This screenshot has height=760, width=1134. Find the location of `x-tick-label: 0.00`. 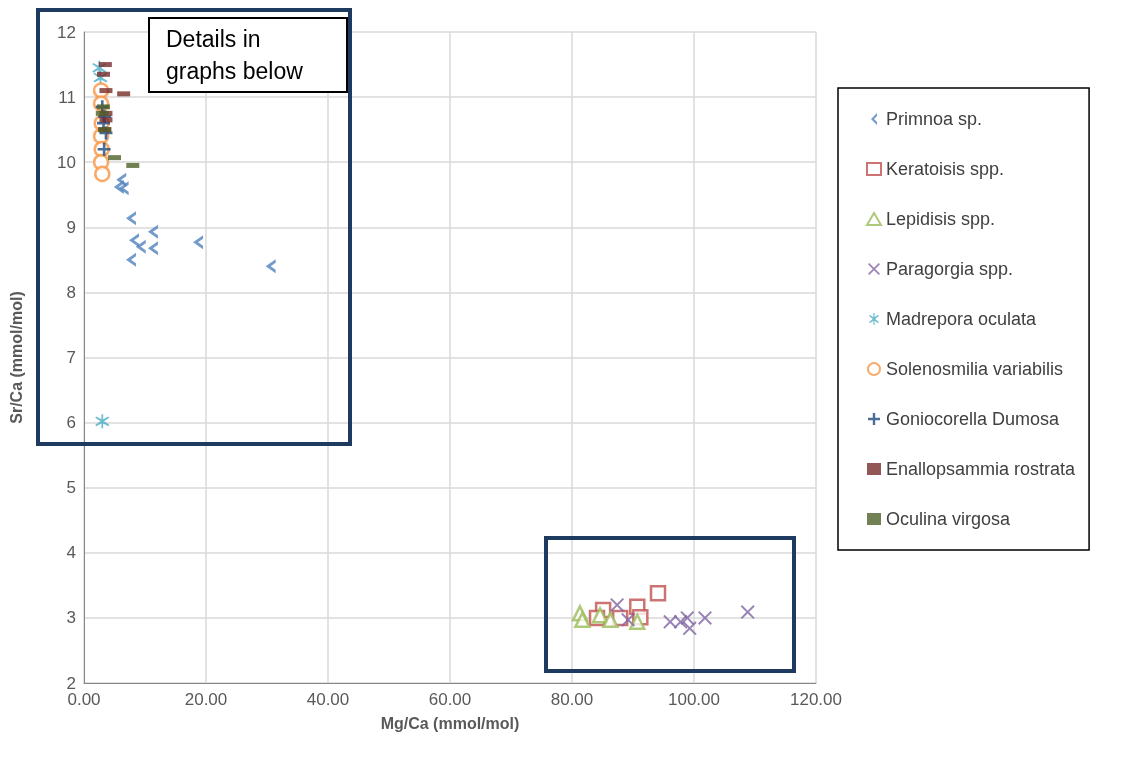

x-tick-label: 0.00 is located at coordinates (84, 699).